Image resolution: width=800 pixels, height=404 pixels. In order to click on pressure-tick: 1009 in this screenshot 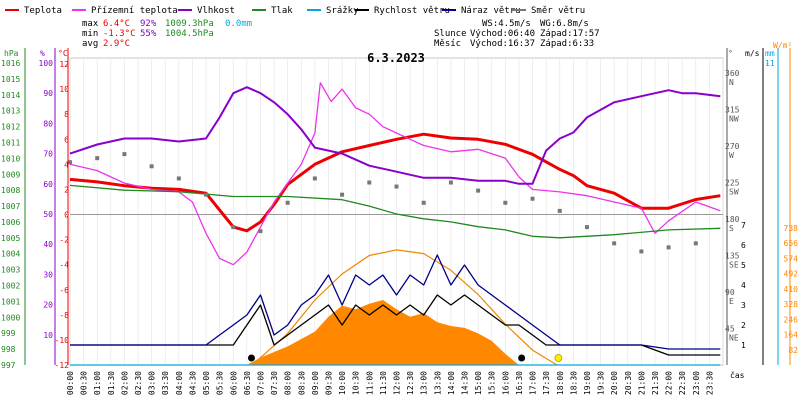, I will do `click(10, 174)`.